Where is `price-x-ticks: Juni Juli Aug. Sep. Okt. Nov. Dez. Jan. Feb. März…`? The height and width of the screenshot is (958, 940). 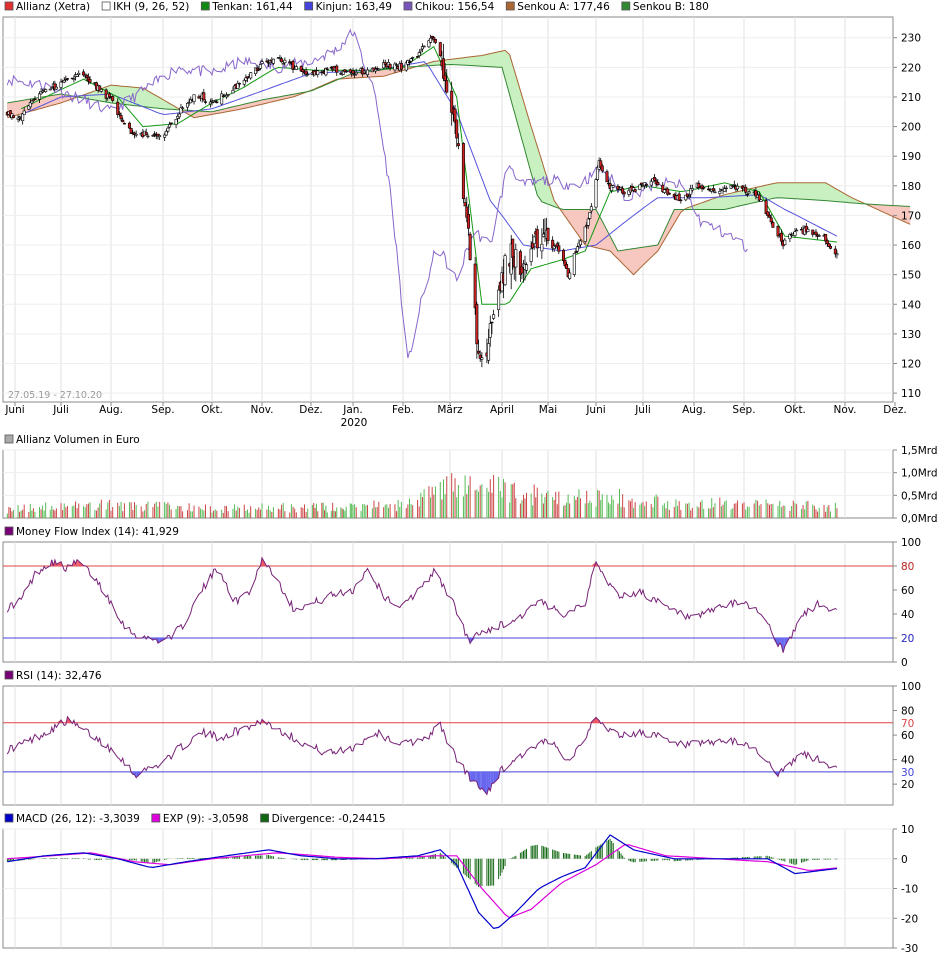 price-x-ticks: Juni Juli Aug. Sep. Okt. Nov. Dez. Jan. Feb. März… is located at coordinates (455, 409).